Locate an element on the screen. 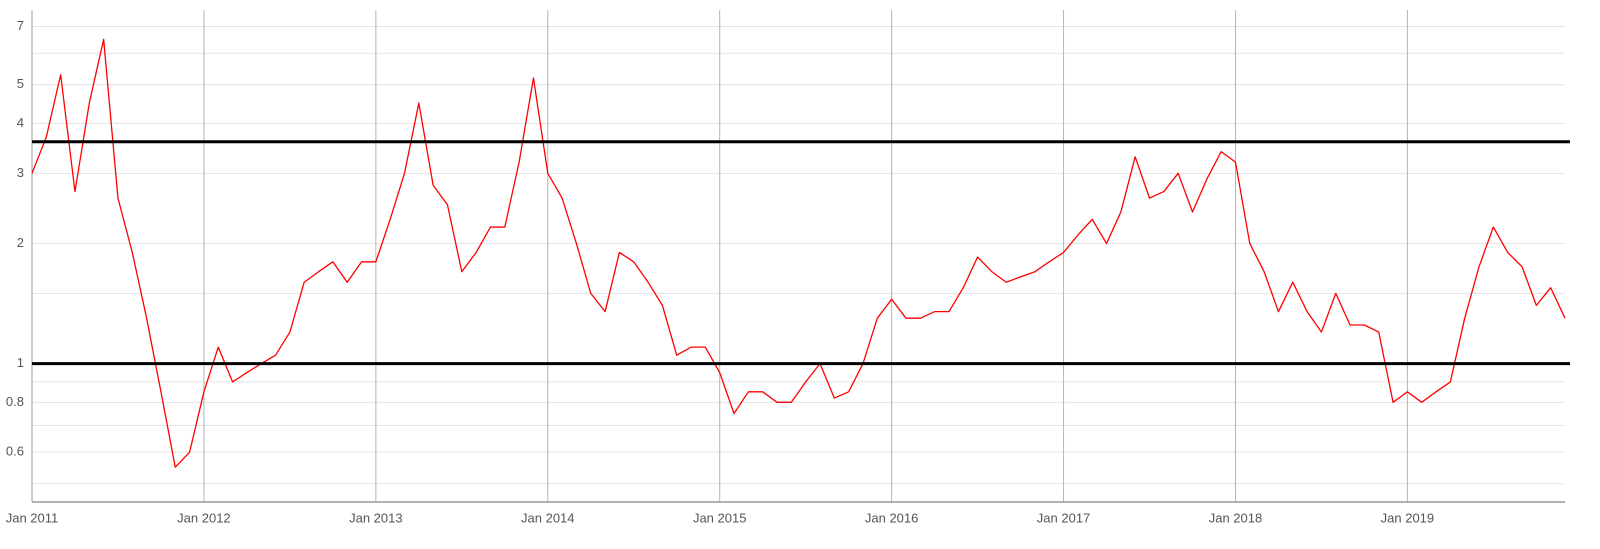 The height and width of the screenshot is (549, 1600). y-tick-label: 5 is located at coordinates (20, 83).